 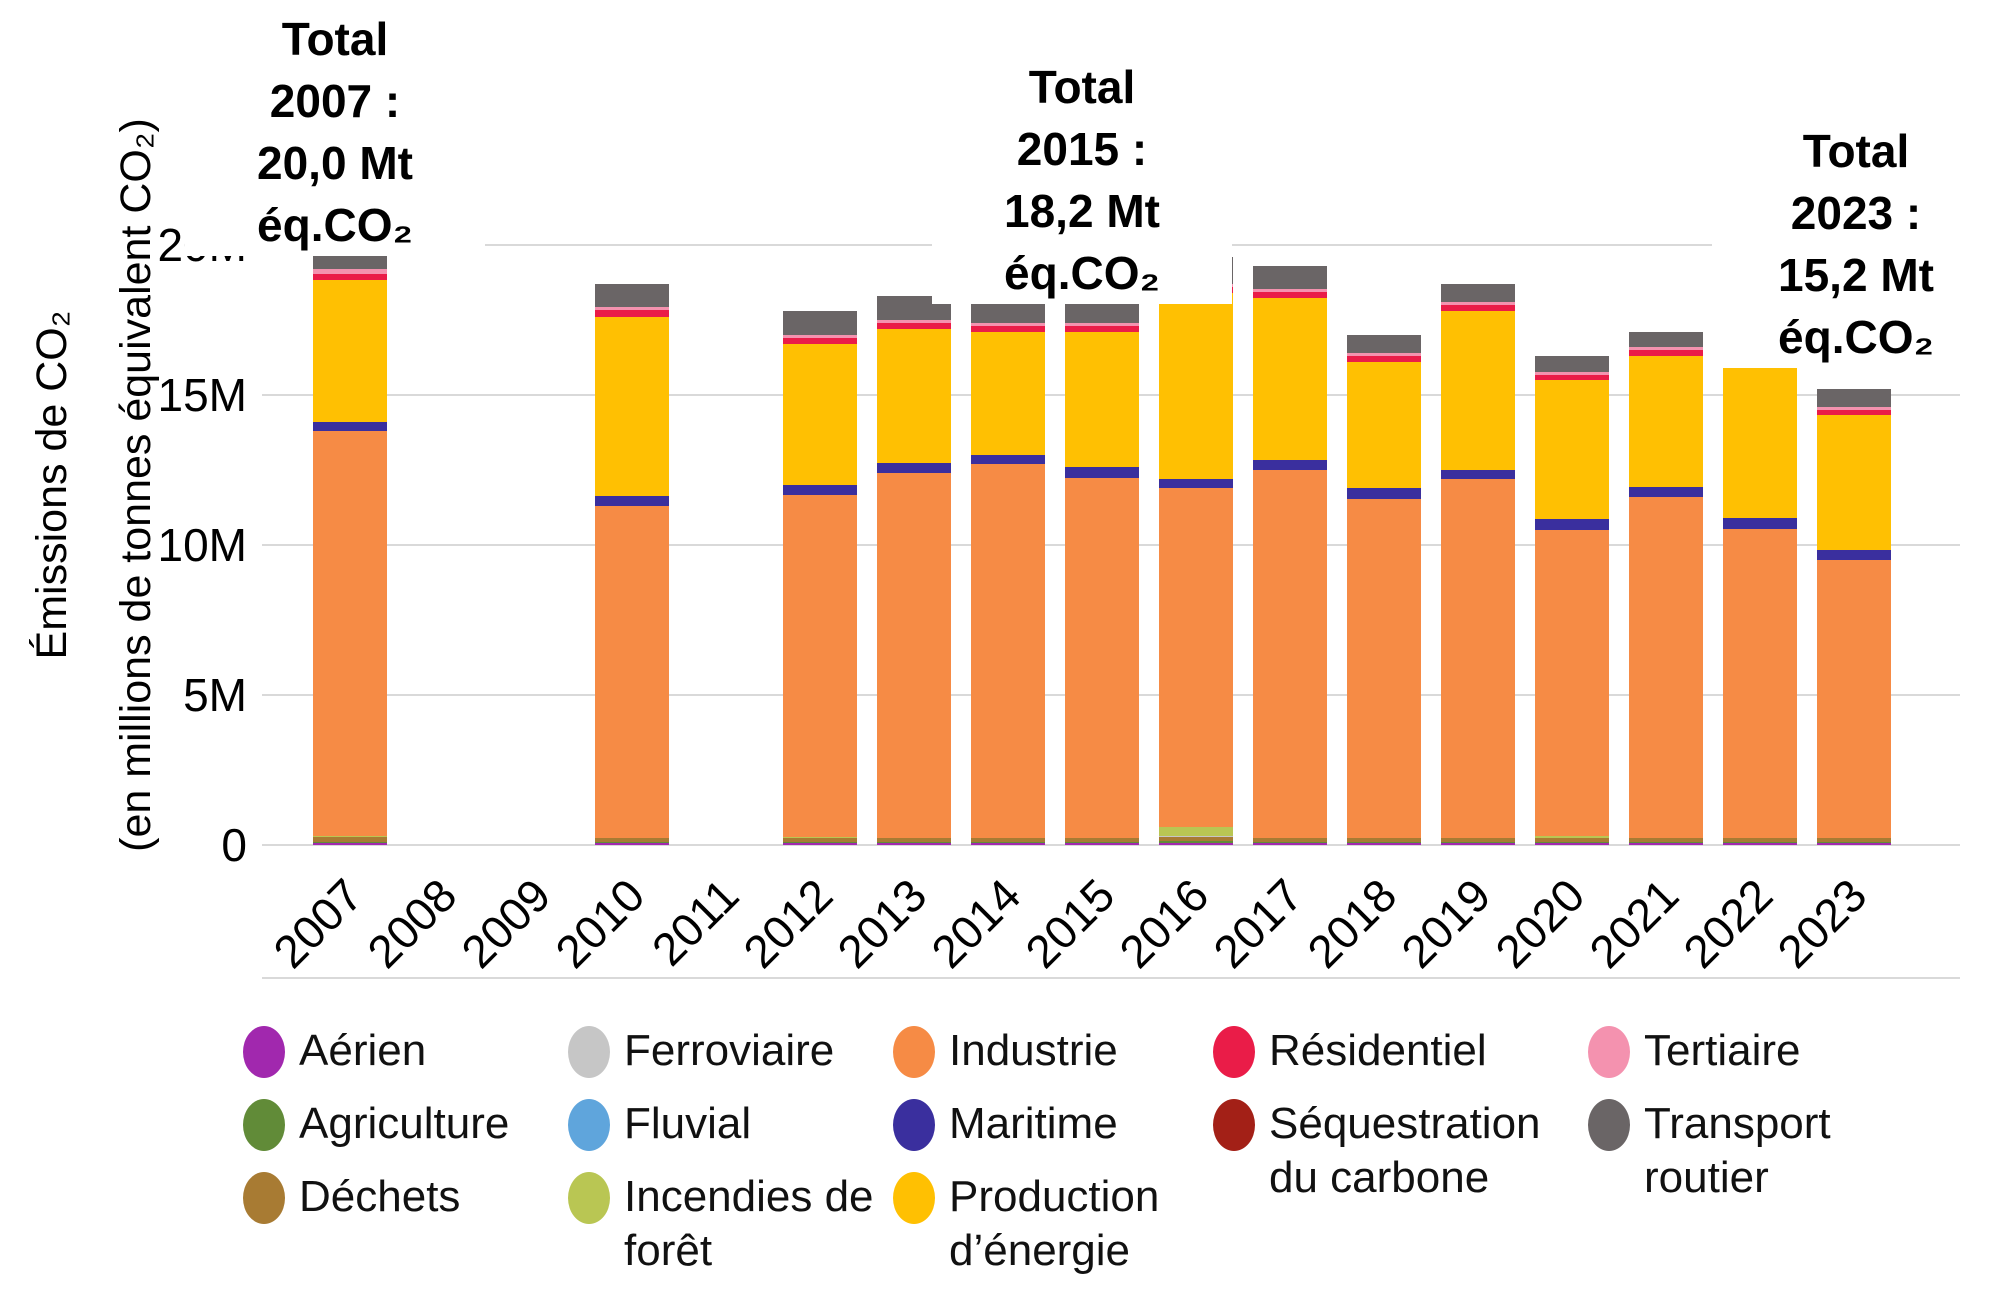 What do you see at coordinates (632, 672) in the screenshot?
I see `segment-2010-Industrie` at bounding box center [632, 672].